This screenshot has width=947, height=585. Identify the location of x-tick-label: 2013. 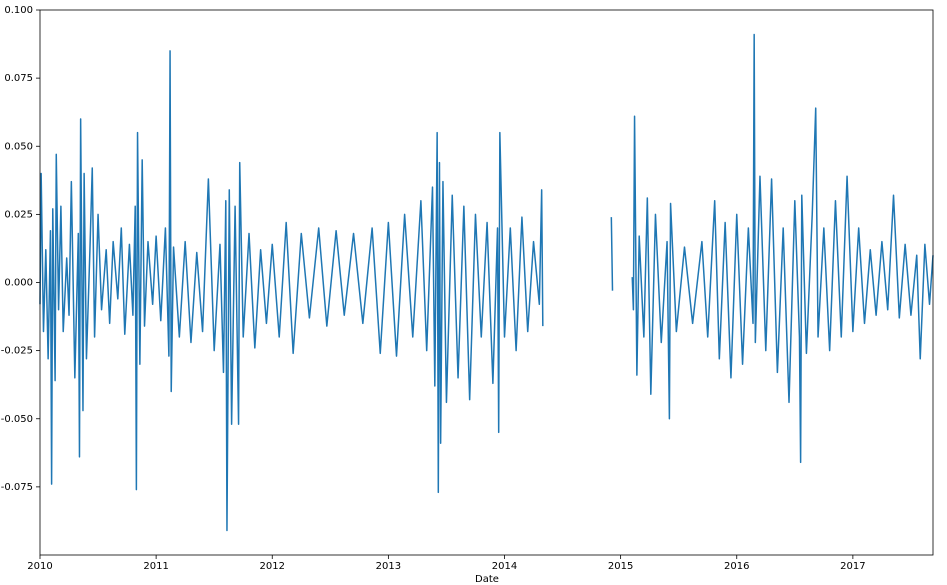
(388, 566).